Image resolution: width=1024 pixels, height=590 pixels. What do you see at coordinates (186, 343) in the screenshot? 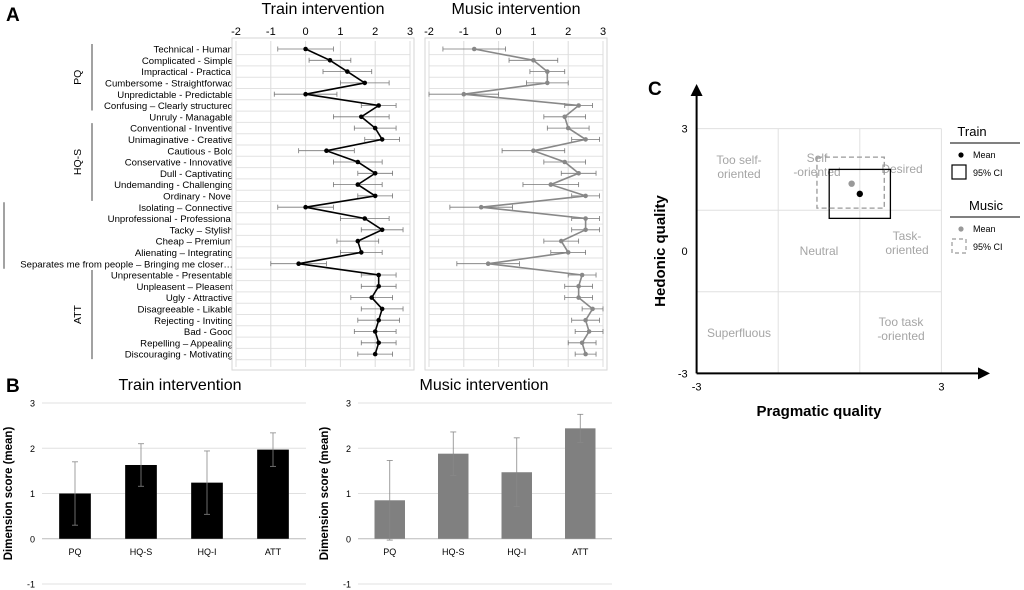
I see `category-label: Repelling – Appealing` at bounding box center [186, 343].